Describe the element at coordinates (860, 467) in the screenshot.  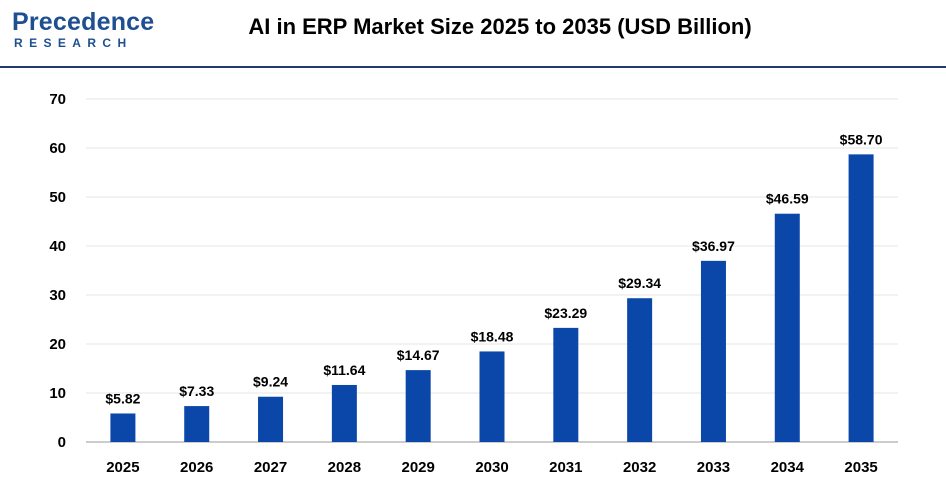
I see `x-tick-label: 2035` at that location.